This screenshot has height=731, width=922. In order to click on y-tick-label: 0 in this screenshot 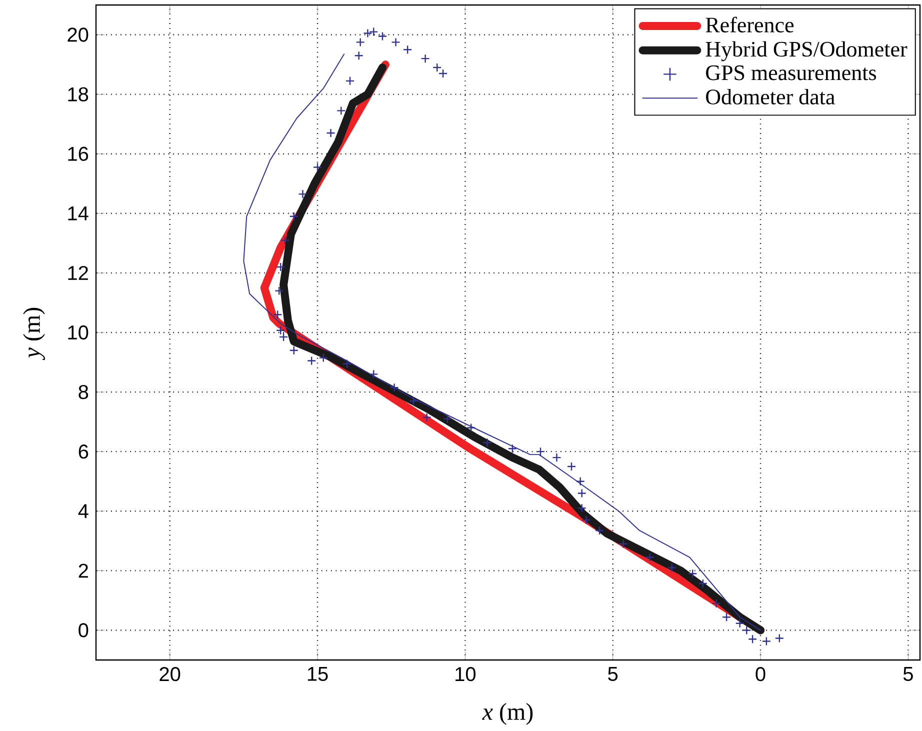, I will do `click(83, 630)`.